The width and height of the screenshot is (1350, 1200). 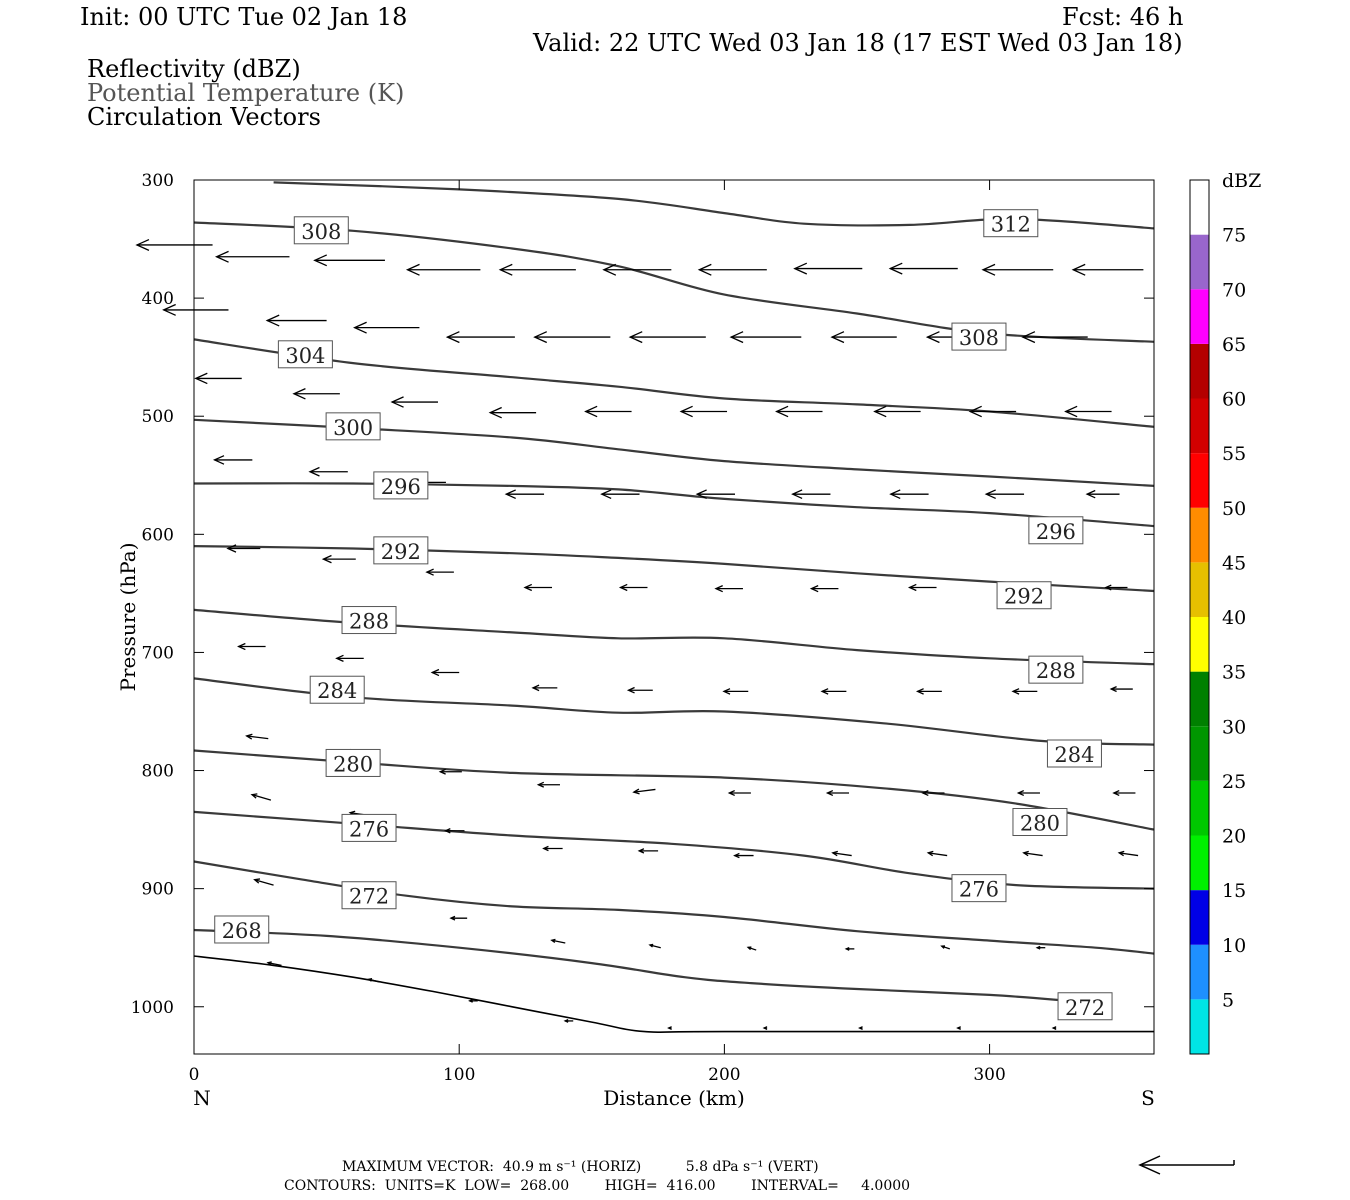 I want to click on colorbar-label: 55, so click(x=1234, y=454).